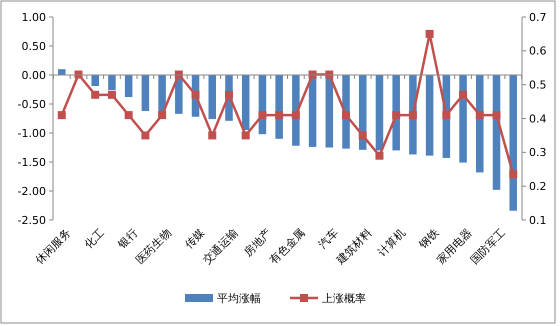 The height and width of the screenshot is (326, 560). I want to click on legend-label: 上涨概率, so click(344, 298).